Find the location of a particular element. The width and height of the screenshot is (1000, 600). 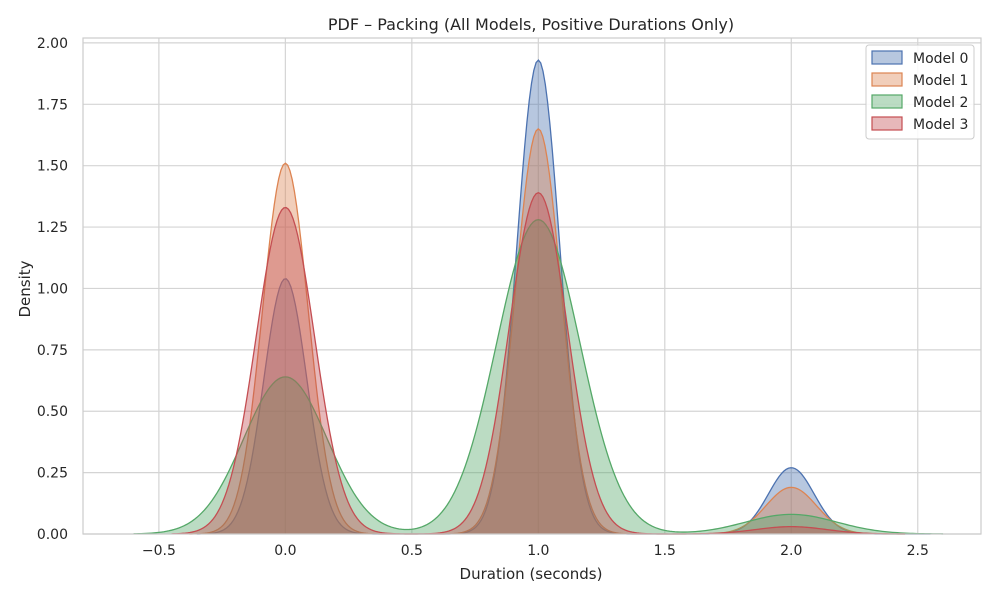

y-axis-title: Density is located at coordinates (25, 288).